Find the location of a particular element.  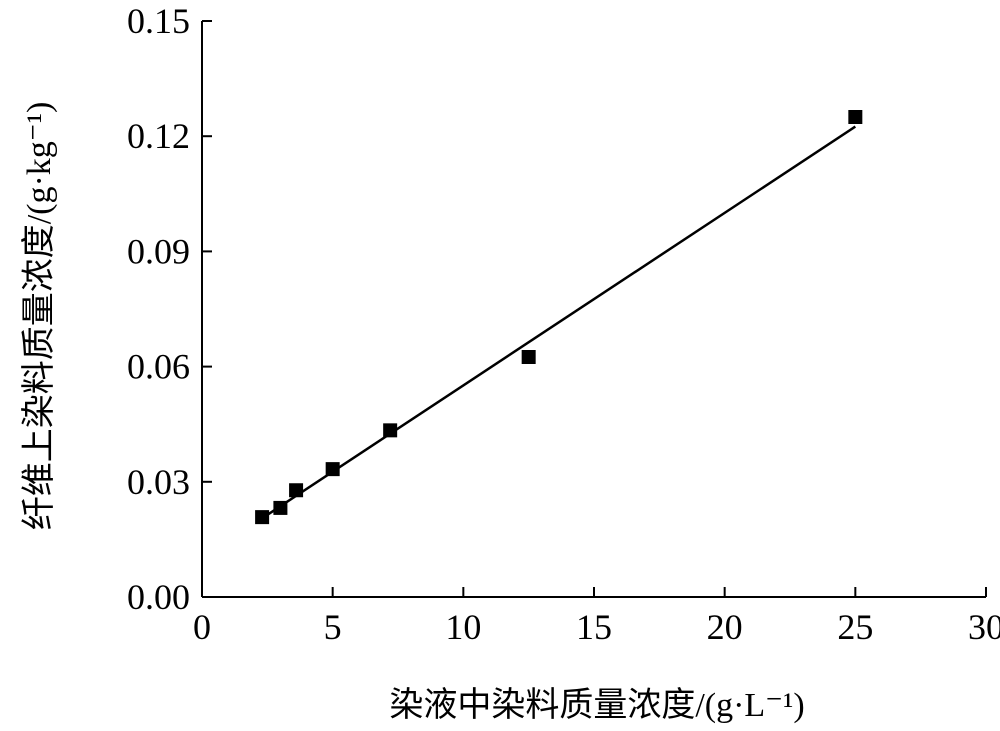

x-axis-label: 染液中染料质量浓度/(g·L⁻¹) is located at coordinates (596, 705).